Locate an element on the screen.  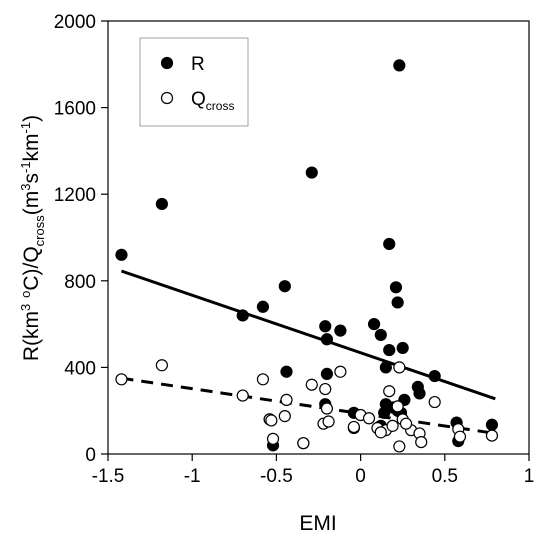
y-tick-label: 400 is located at coordinates (80, 368).